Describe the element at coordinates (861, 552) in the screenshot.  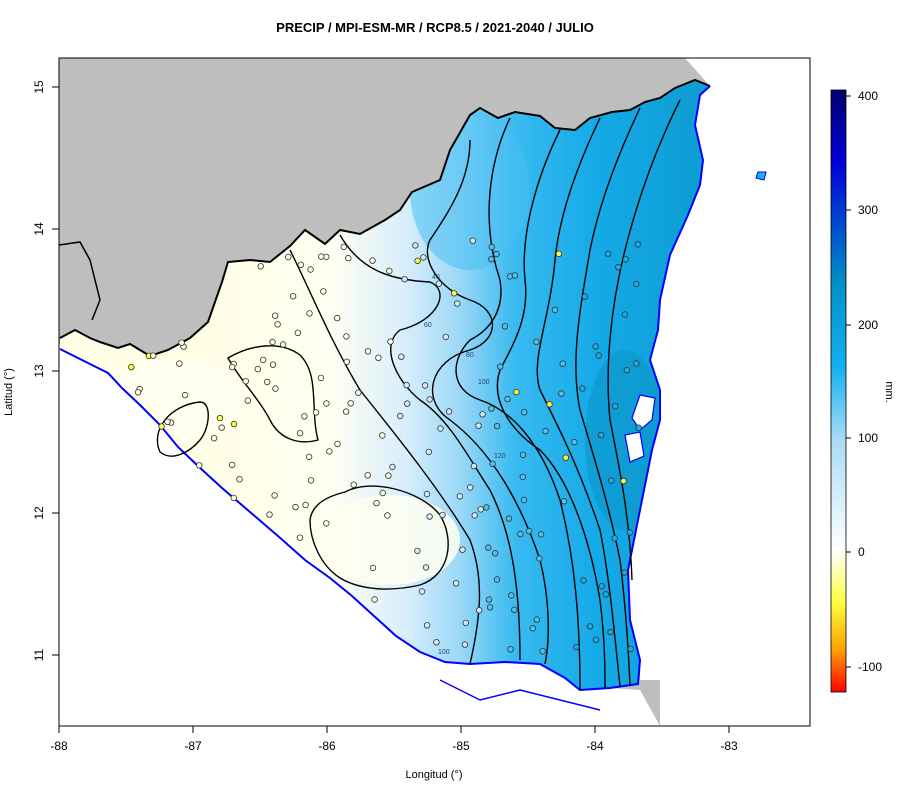
I see `colorbar-tick-label: 0` at that location.